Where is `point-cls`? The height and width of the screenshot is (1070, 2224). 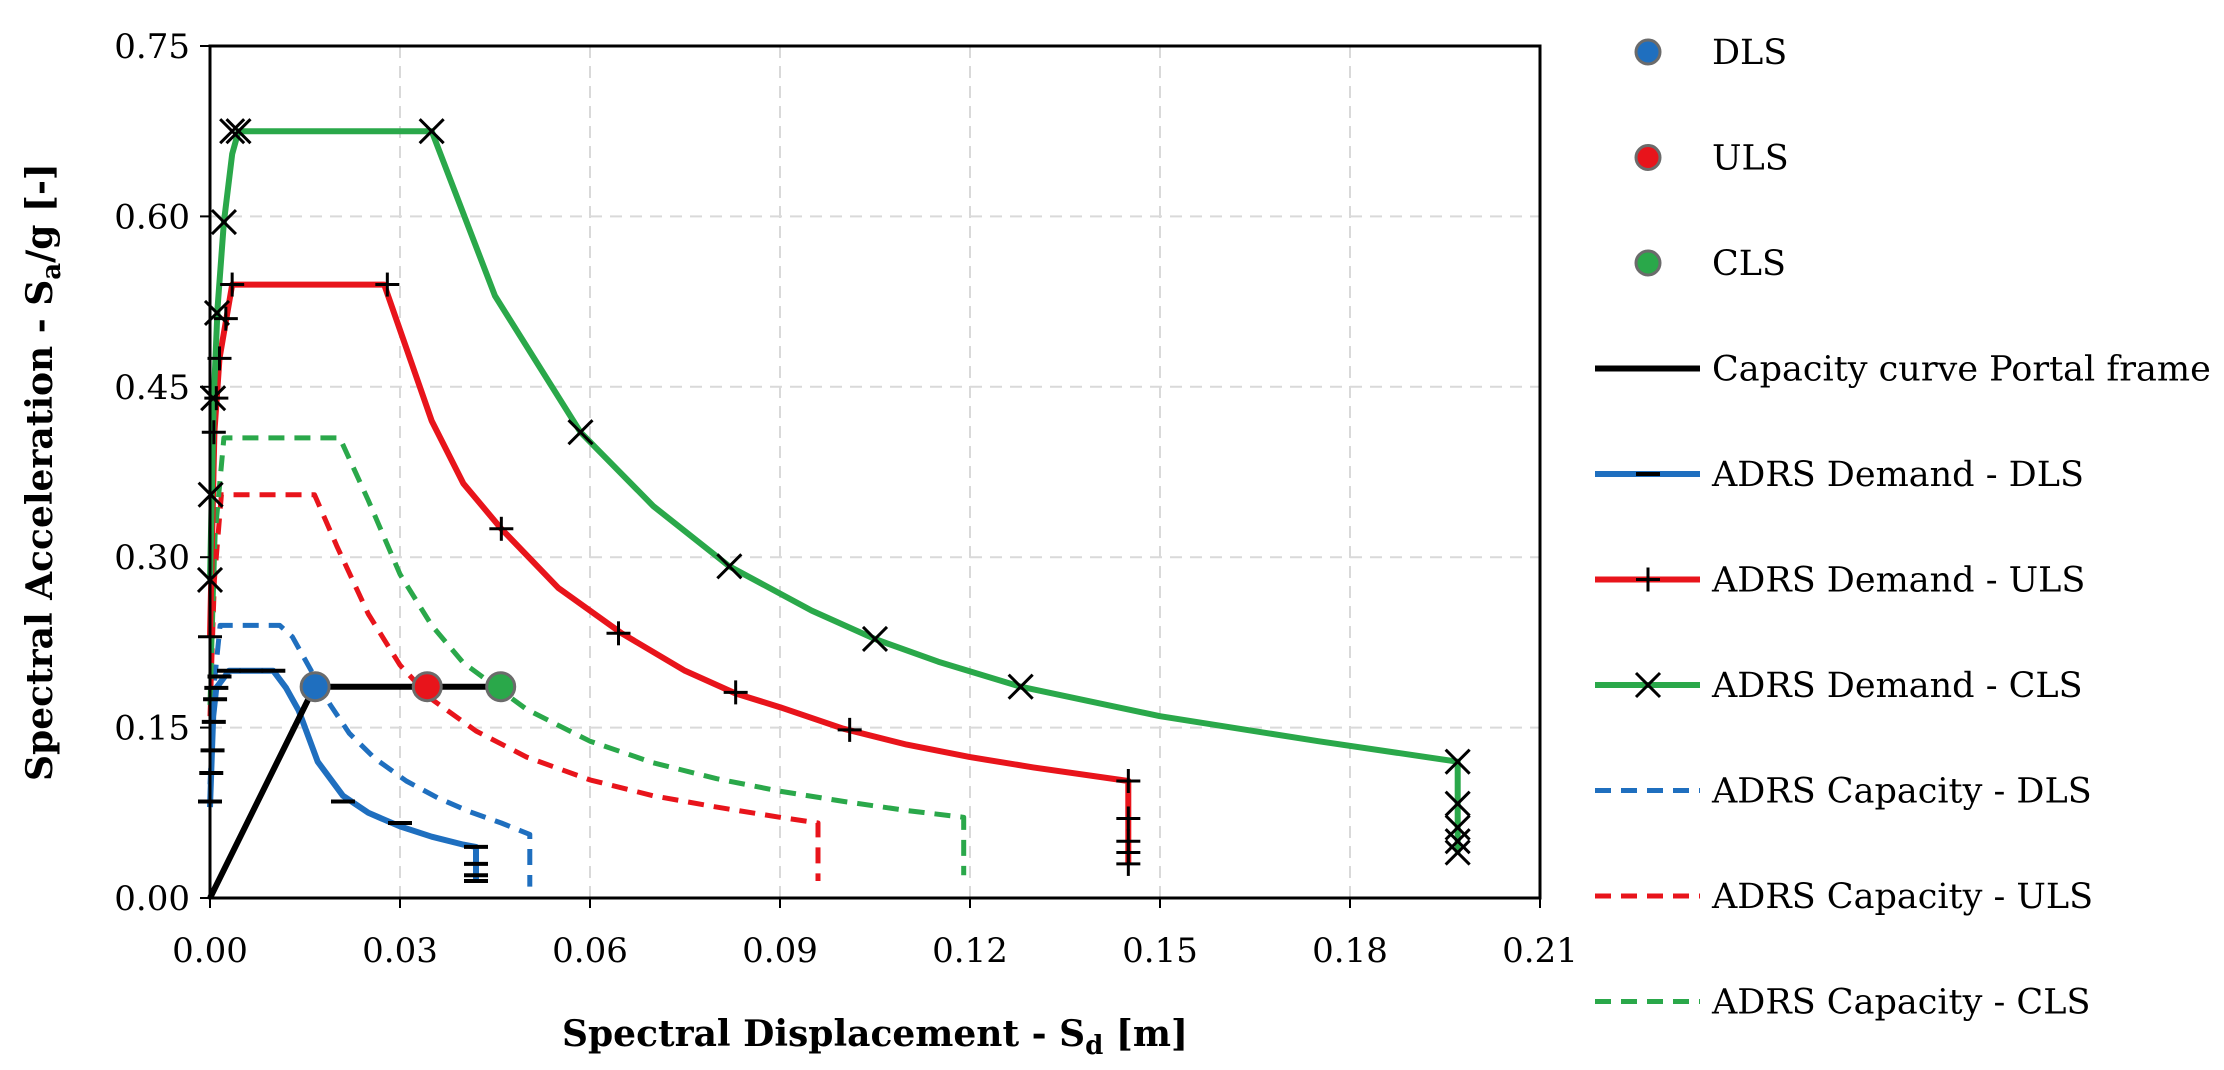
point-cls is located at coordinates (501, 687).